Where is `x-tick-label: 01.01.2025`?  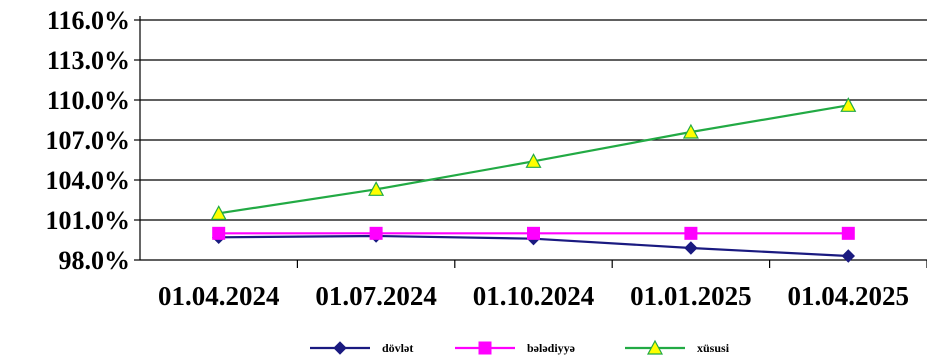
x-tick-label: 01.01.2025 is located at coordinates (691, 296).